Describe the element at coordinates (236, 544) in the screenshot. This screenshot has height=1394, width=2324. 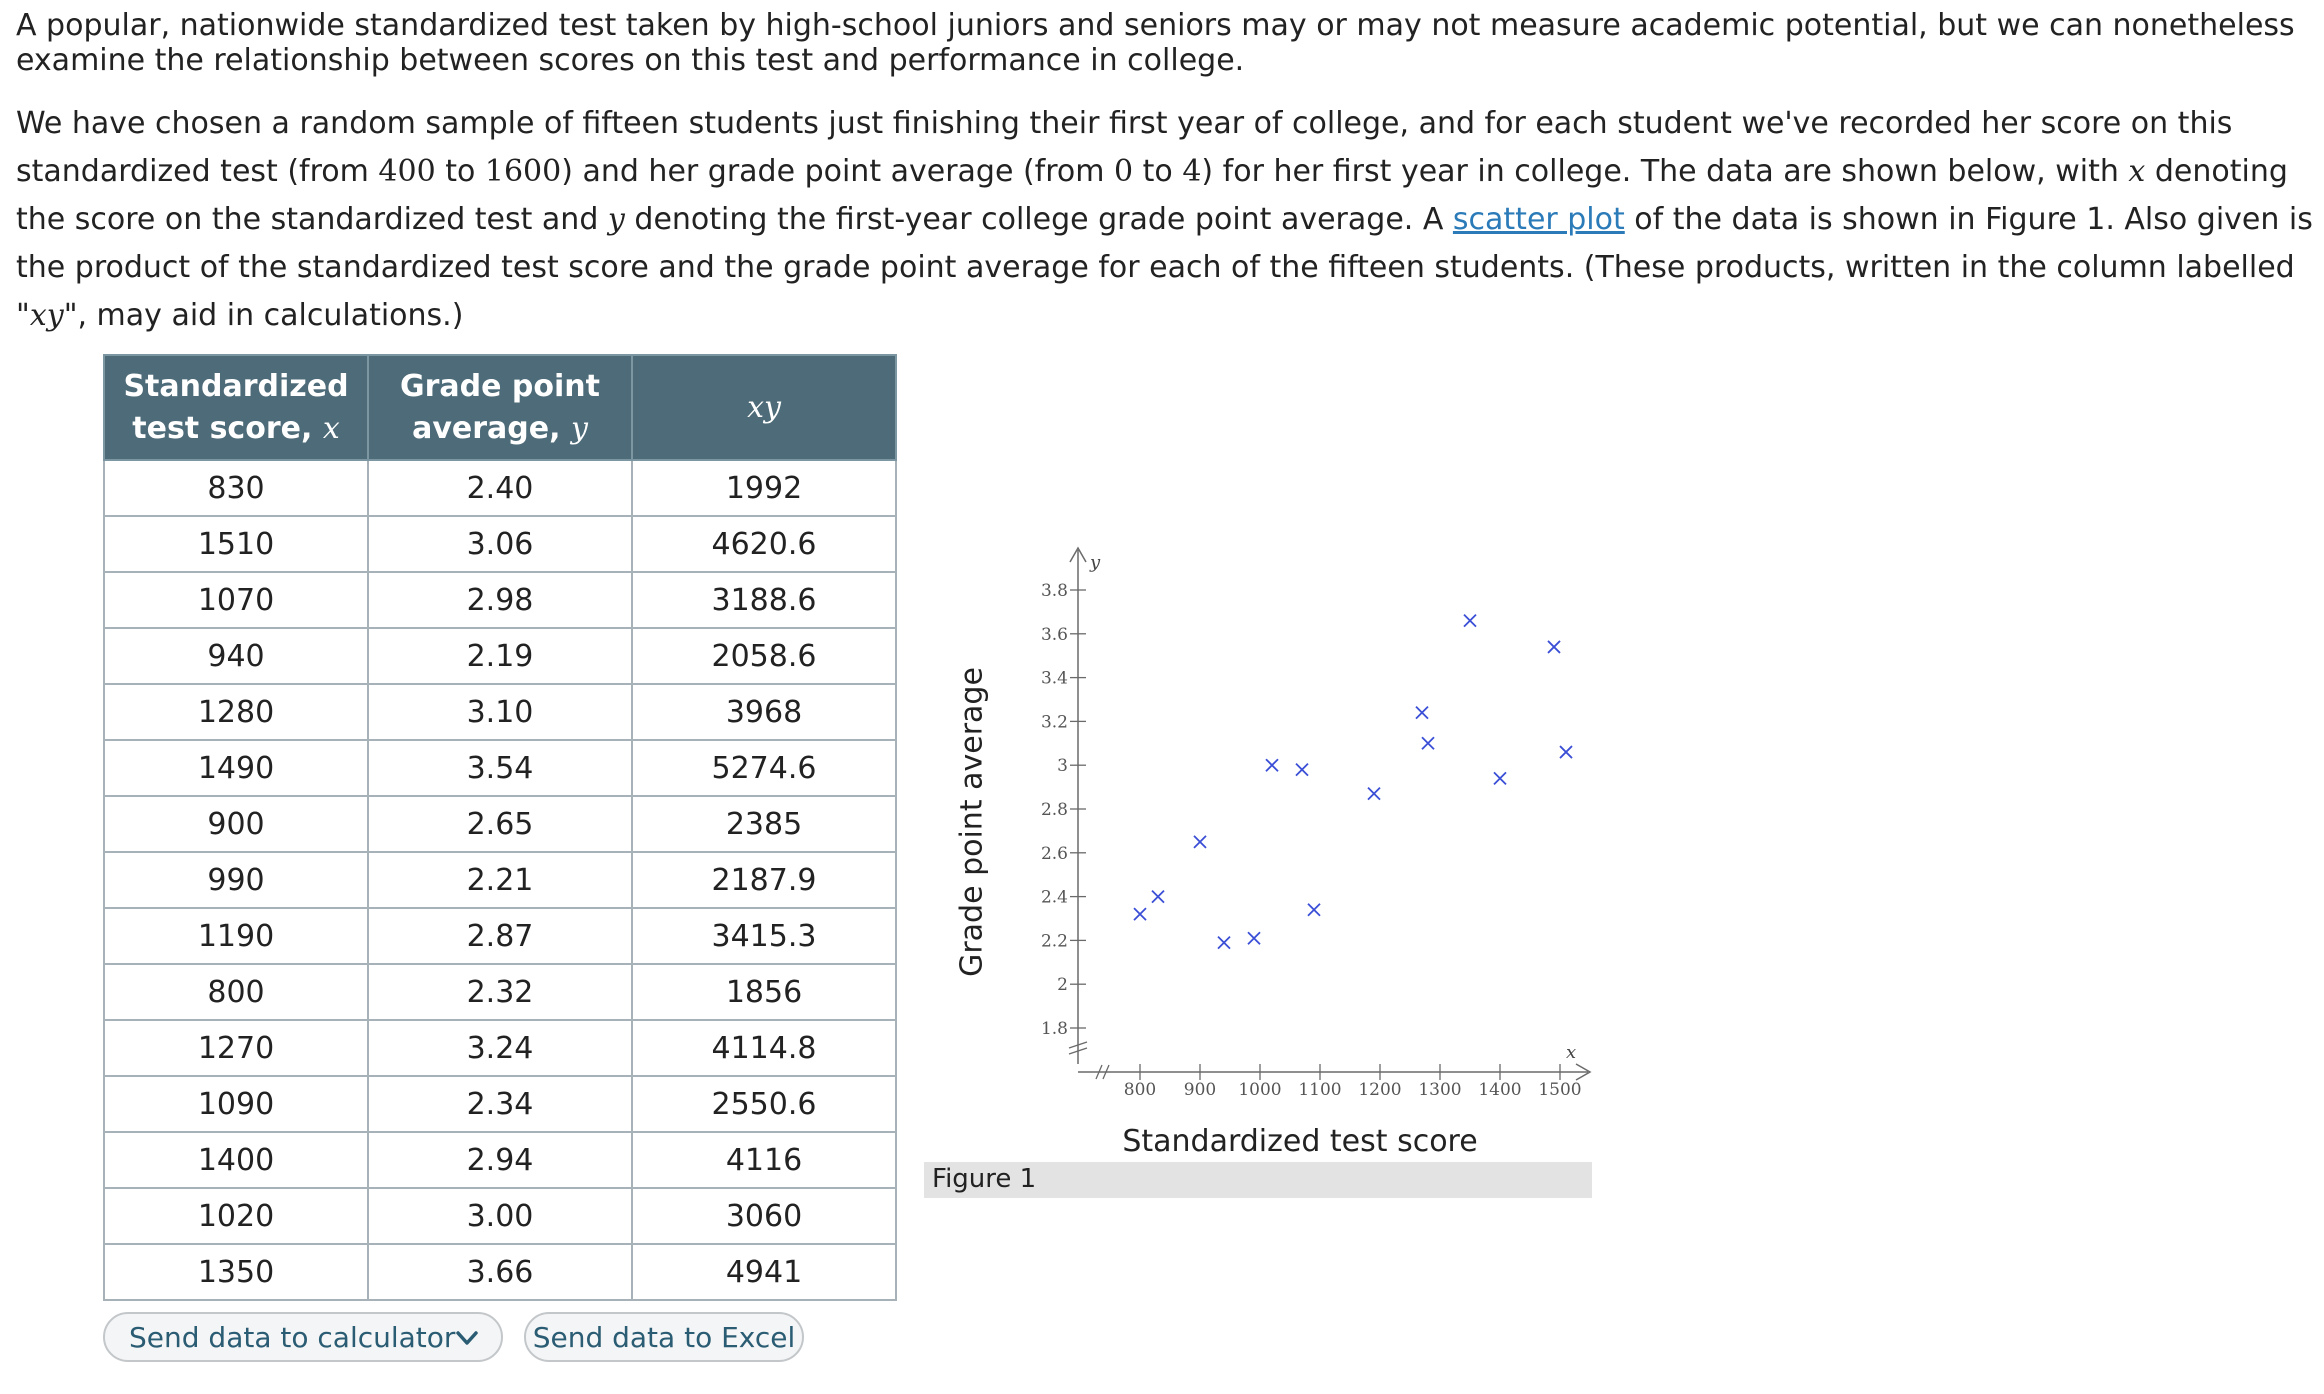
I see `cell-test-score: 1510` at that location.